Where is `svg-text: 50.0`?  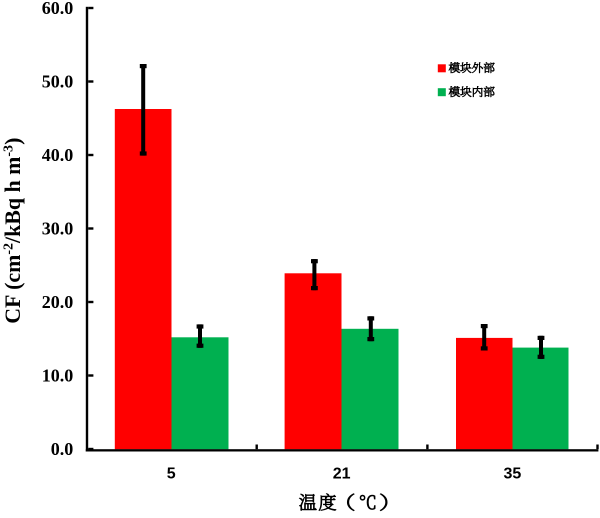
svg-text: 50.0 is located at coordinates (58, 82).